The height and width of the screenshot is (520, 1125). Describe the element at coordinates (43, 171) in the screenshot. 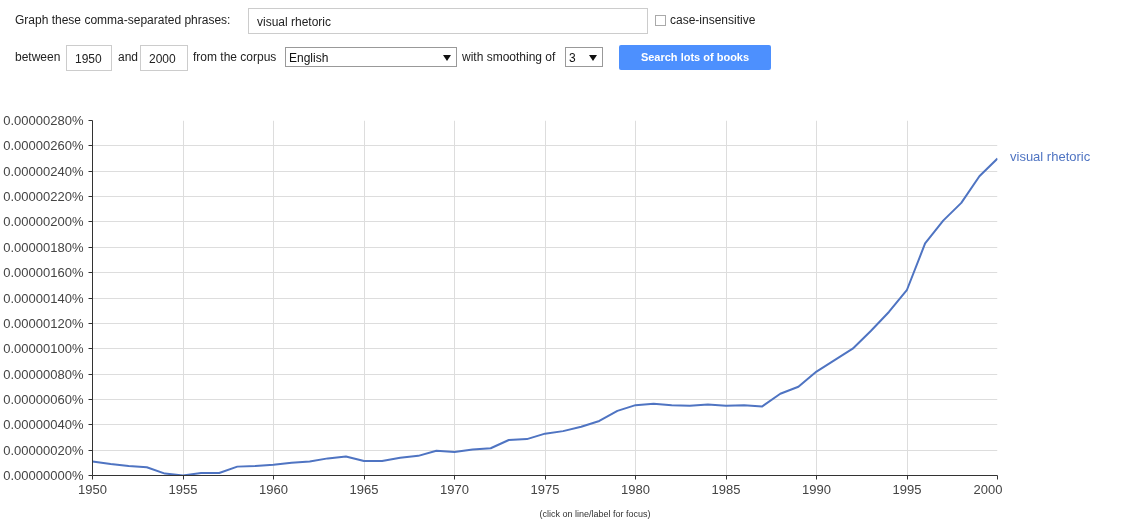

I see `y-tick-label: 0.00000240%` at that location.